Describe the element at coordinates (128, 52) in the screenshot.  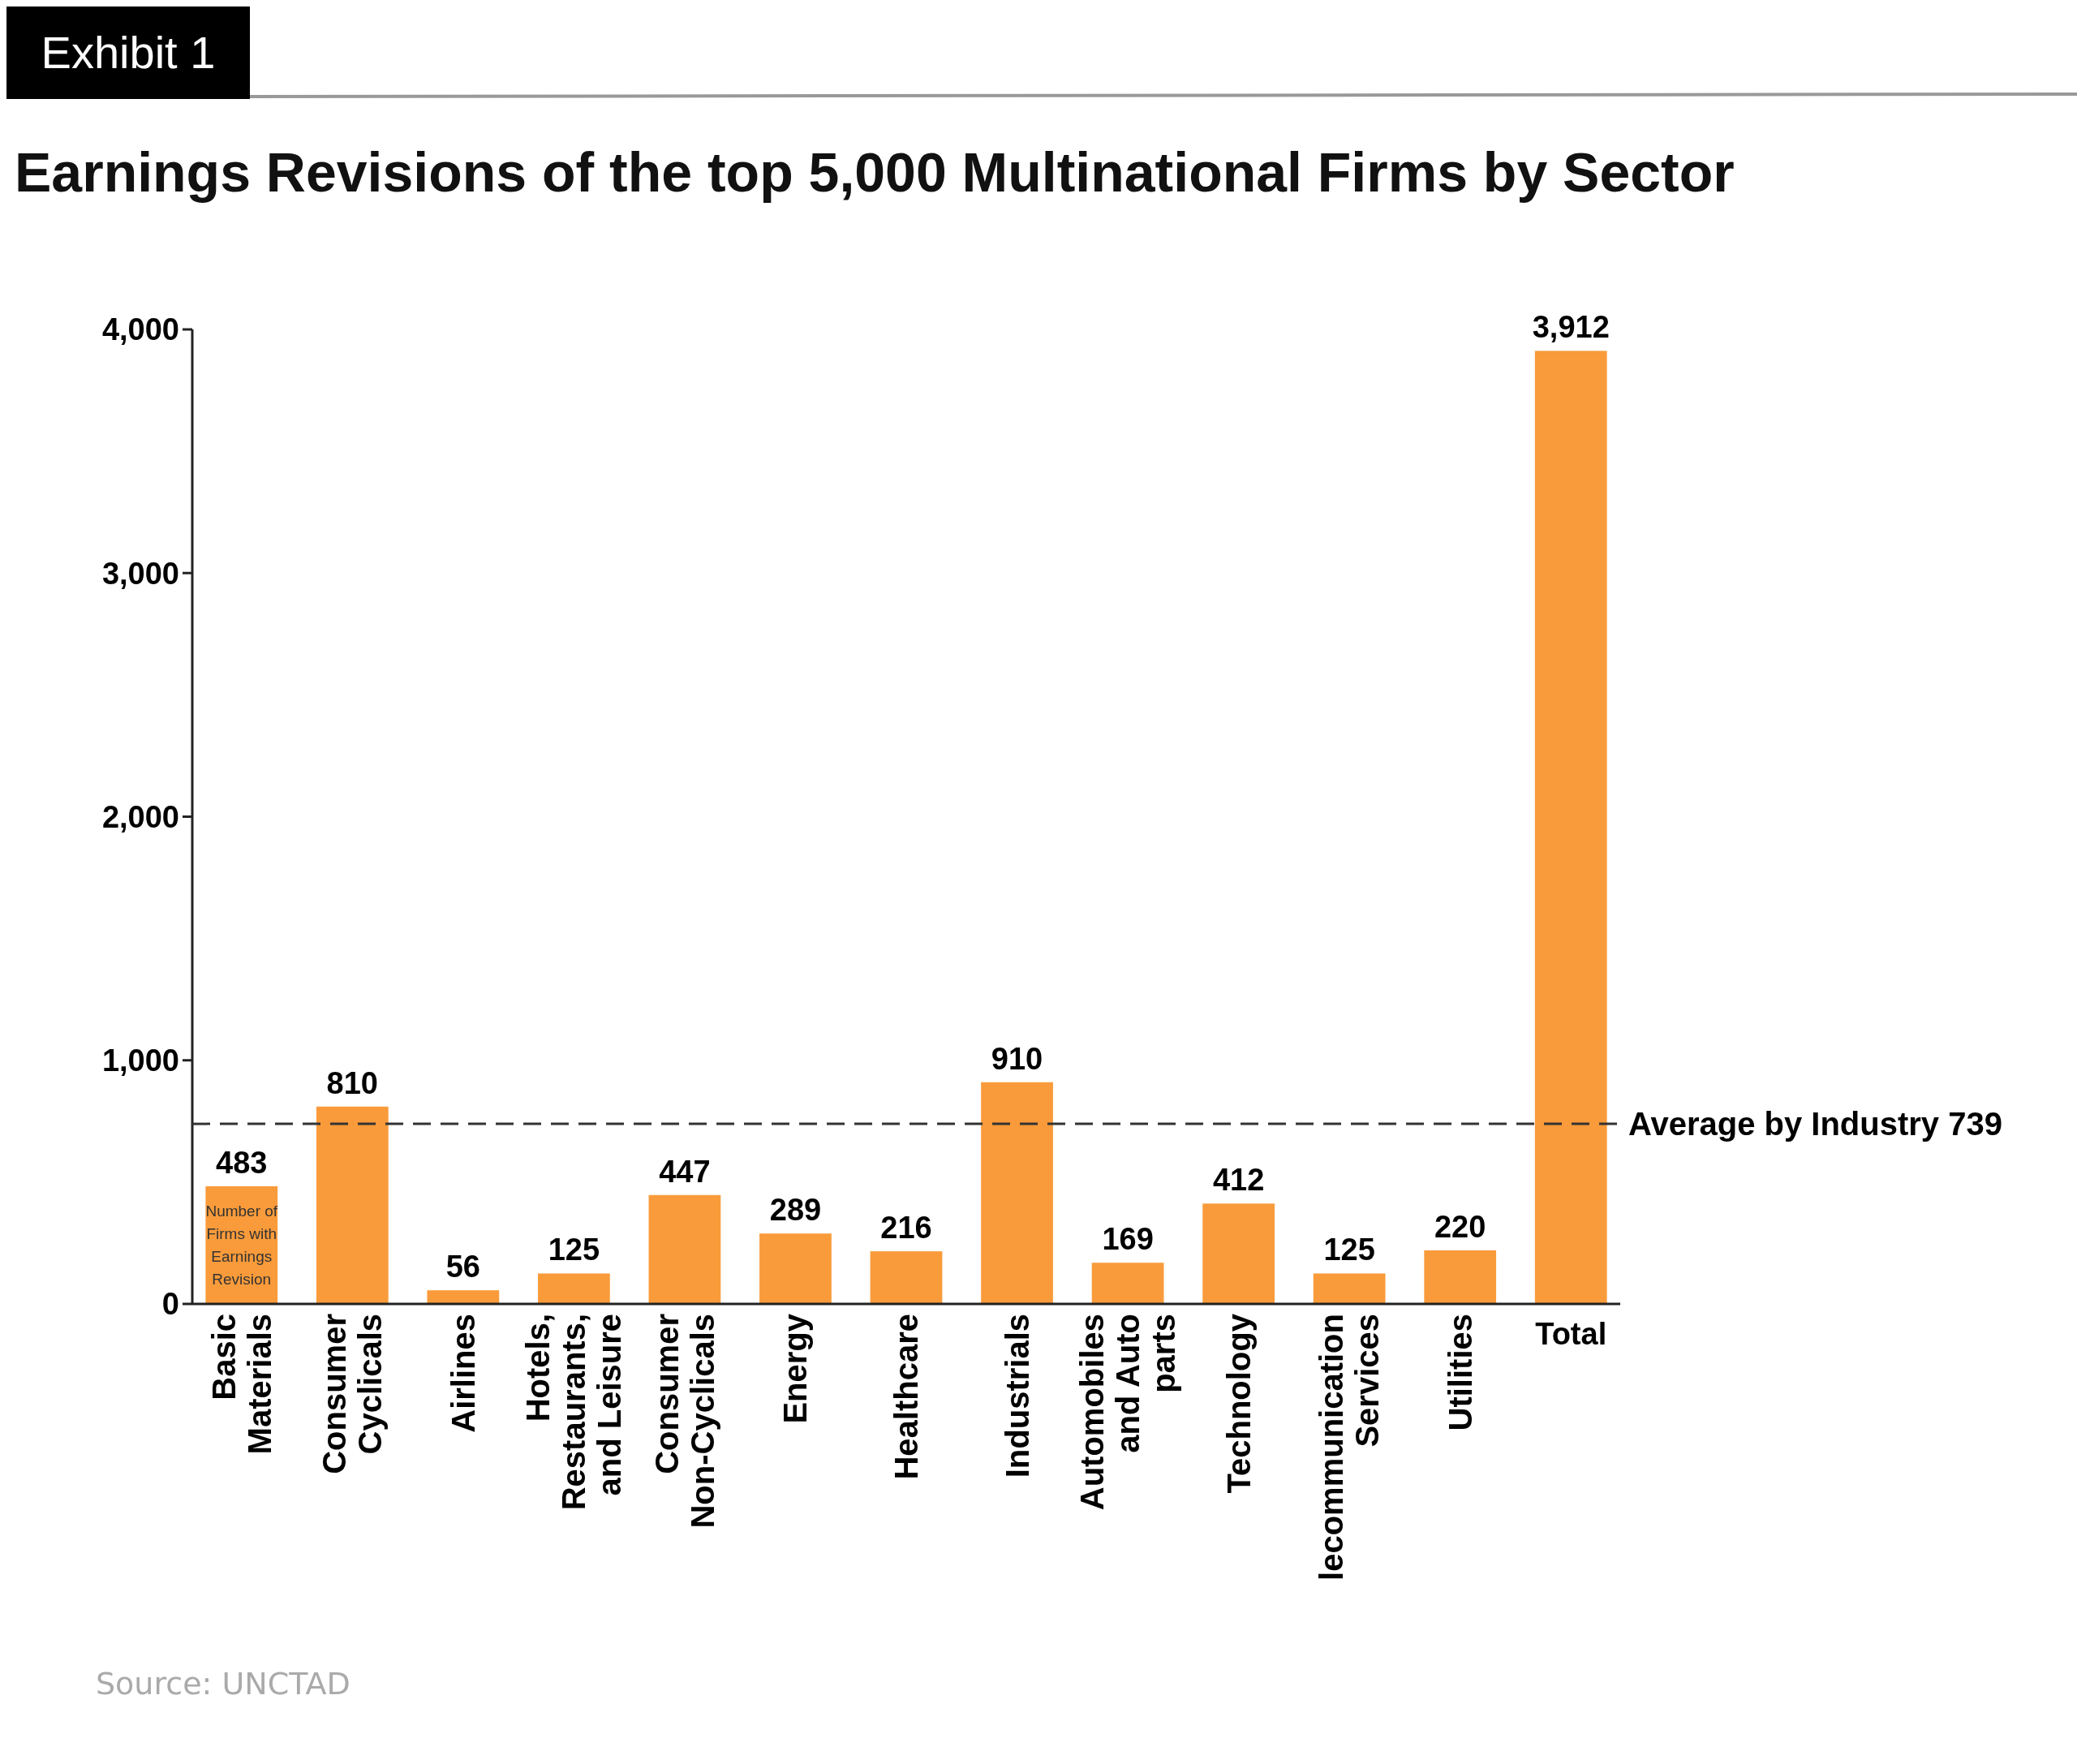
I see `text: Exhibit 1` at that location.